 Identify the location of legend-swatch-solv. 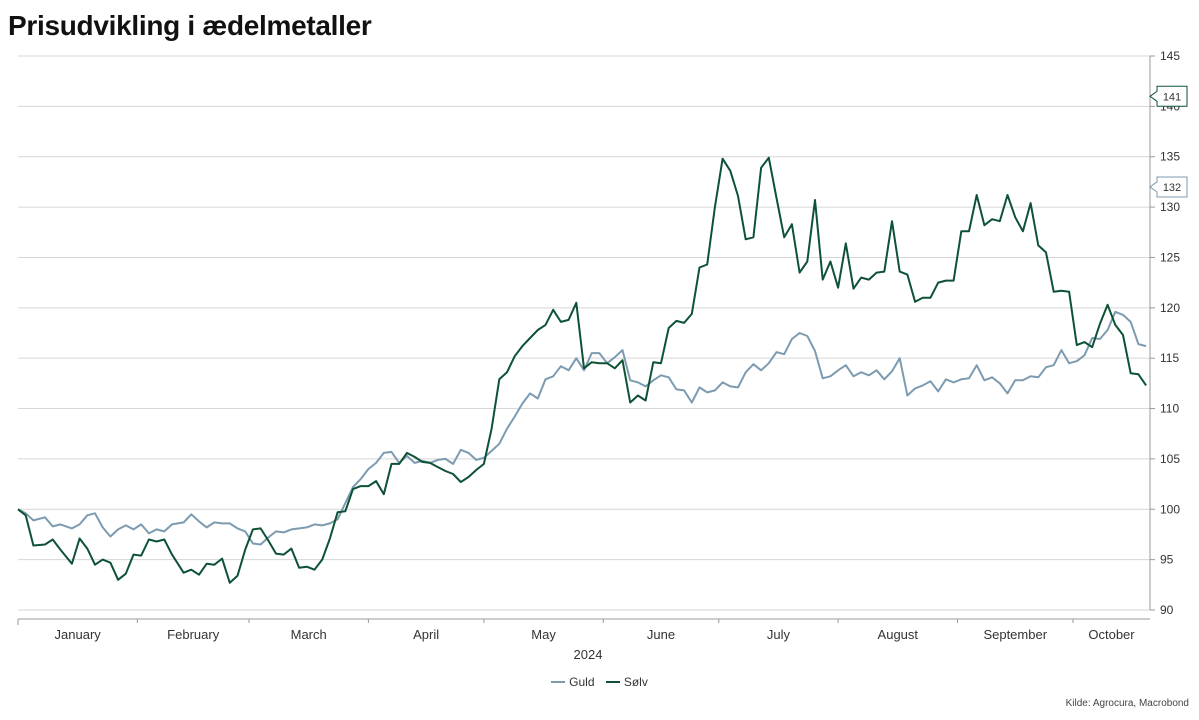
(612, 682).